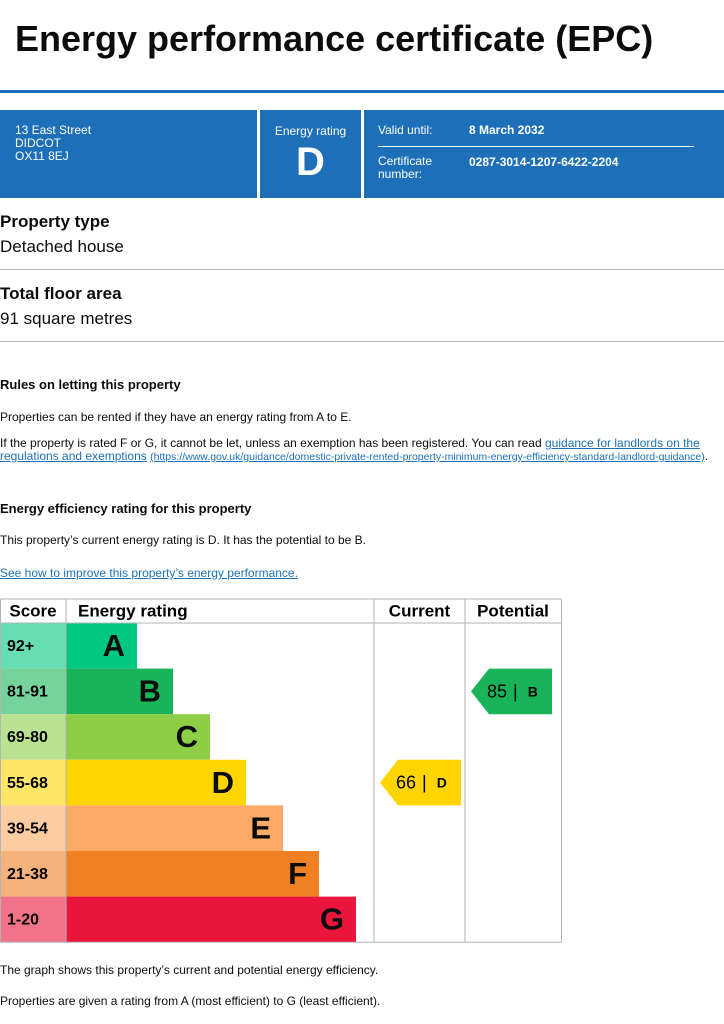  Describe the element at coordinates (90, 384) in the screenshot. I see `heading: Rules on letting this property` at that location.